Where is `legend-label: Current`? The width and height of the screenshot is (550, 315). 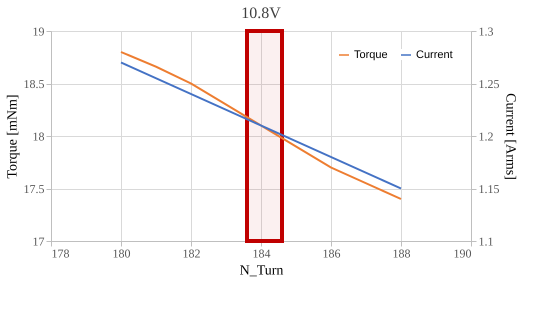 legend-label: Current is located at coordinates (434, 55).